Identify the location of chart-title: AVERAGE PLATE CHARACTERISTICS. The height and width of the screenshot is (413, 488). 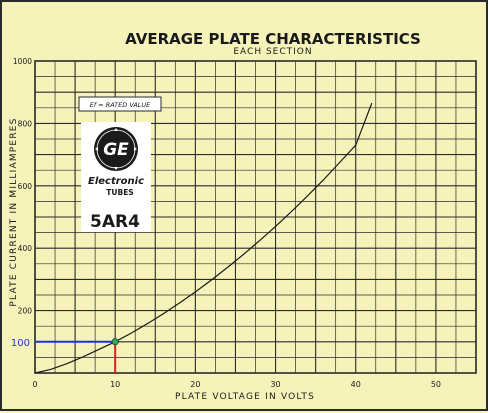
(273, 39).